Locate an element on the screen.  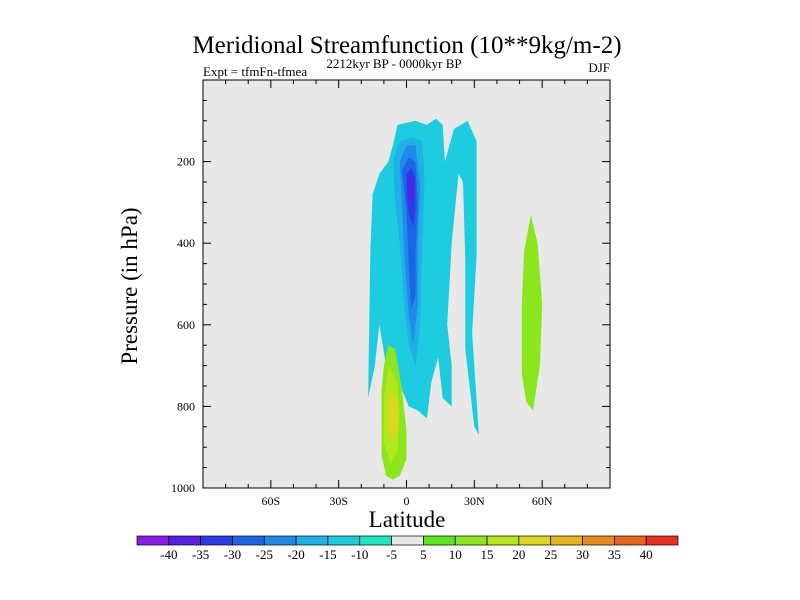
colorbar-label: 40 is located at coordinates (646, 554).